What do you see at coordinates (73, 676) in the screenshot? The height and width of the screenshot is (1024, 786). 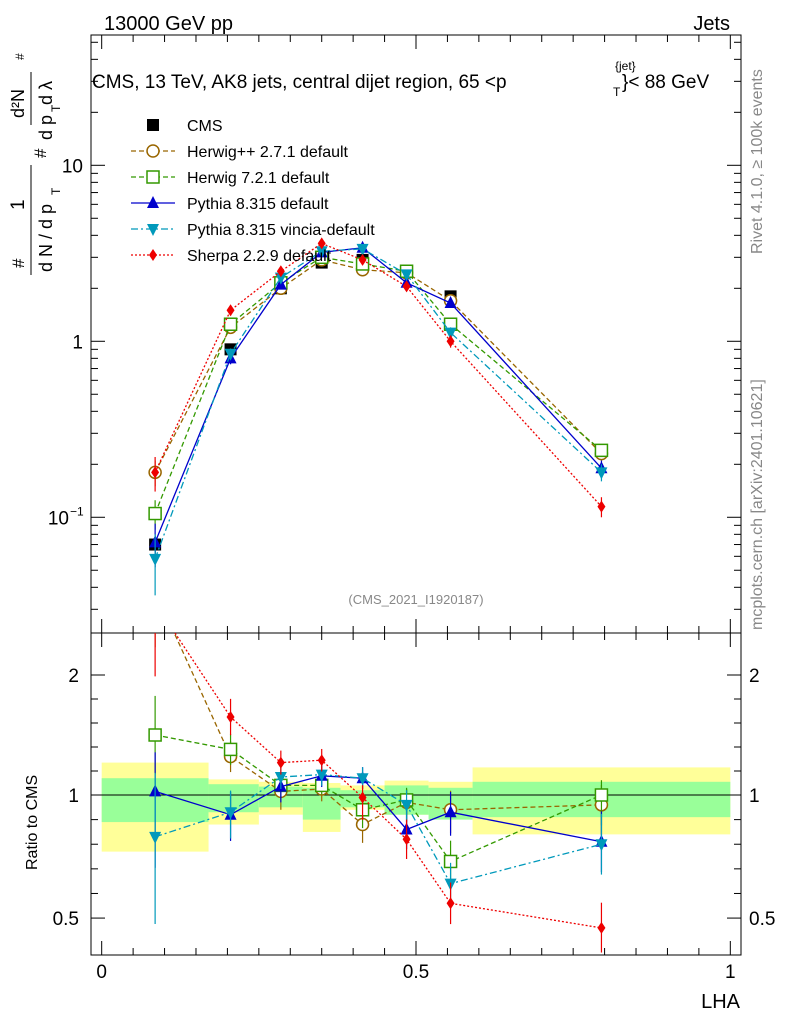 I see `ratio-y-tick-label: 2` at bounding box center [73, 676].